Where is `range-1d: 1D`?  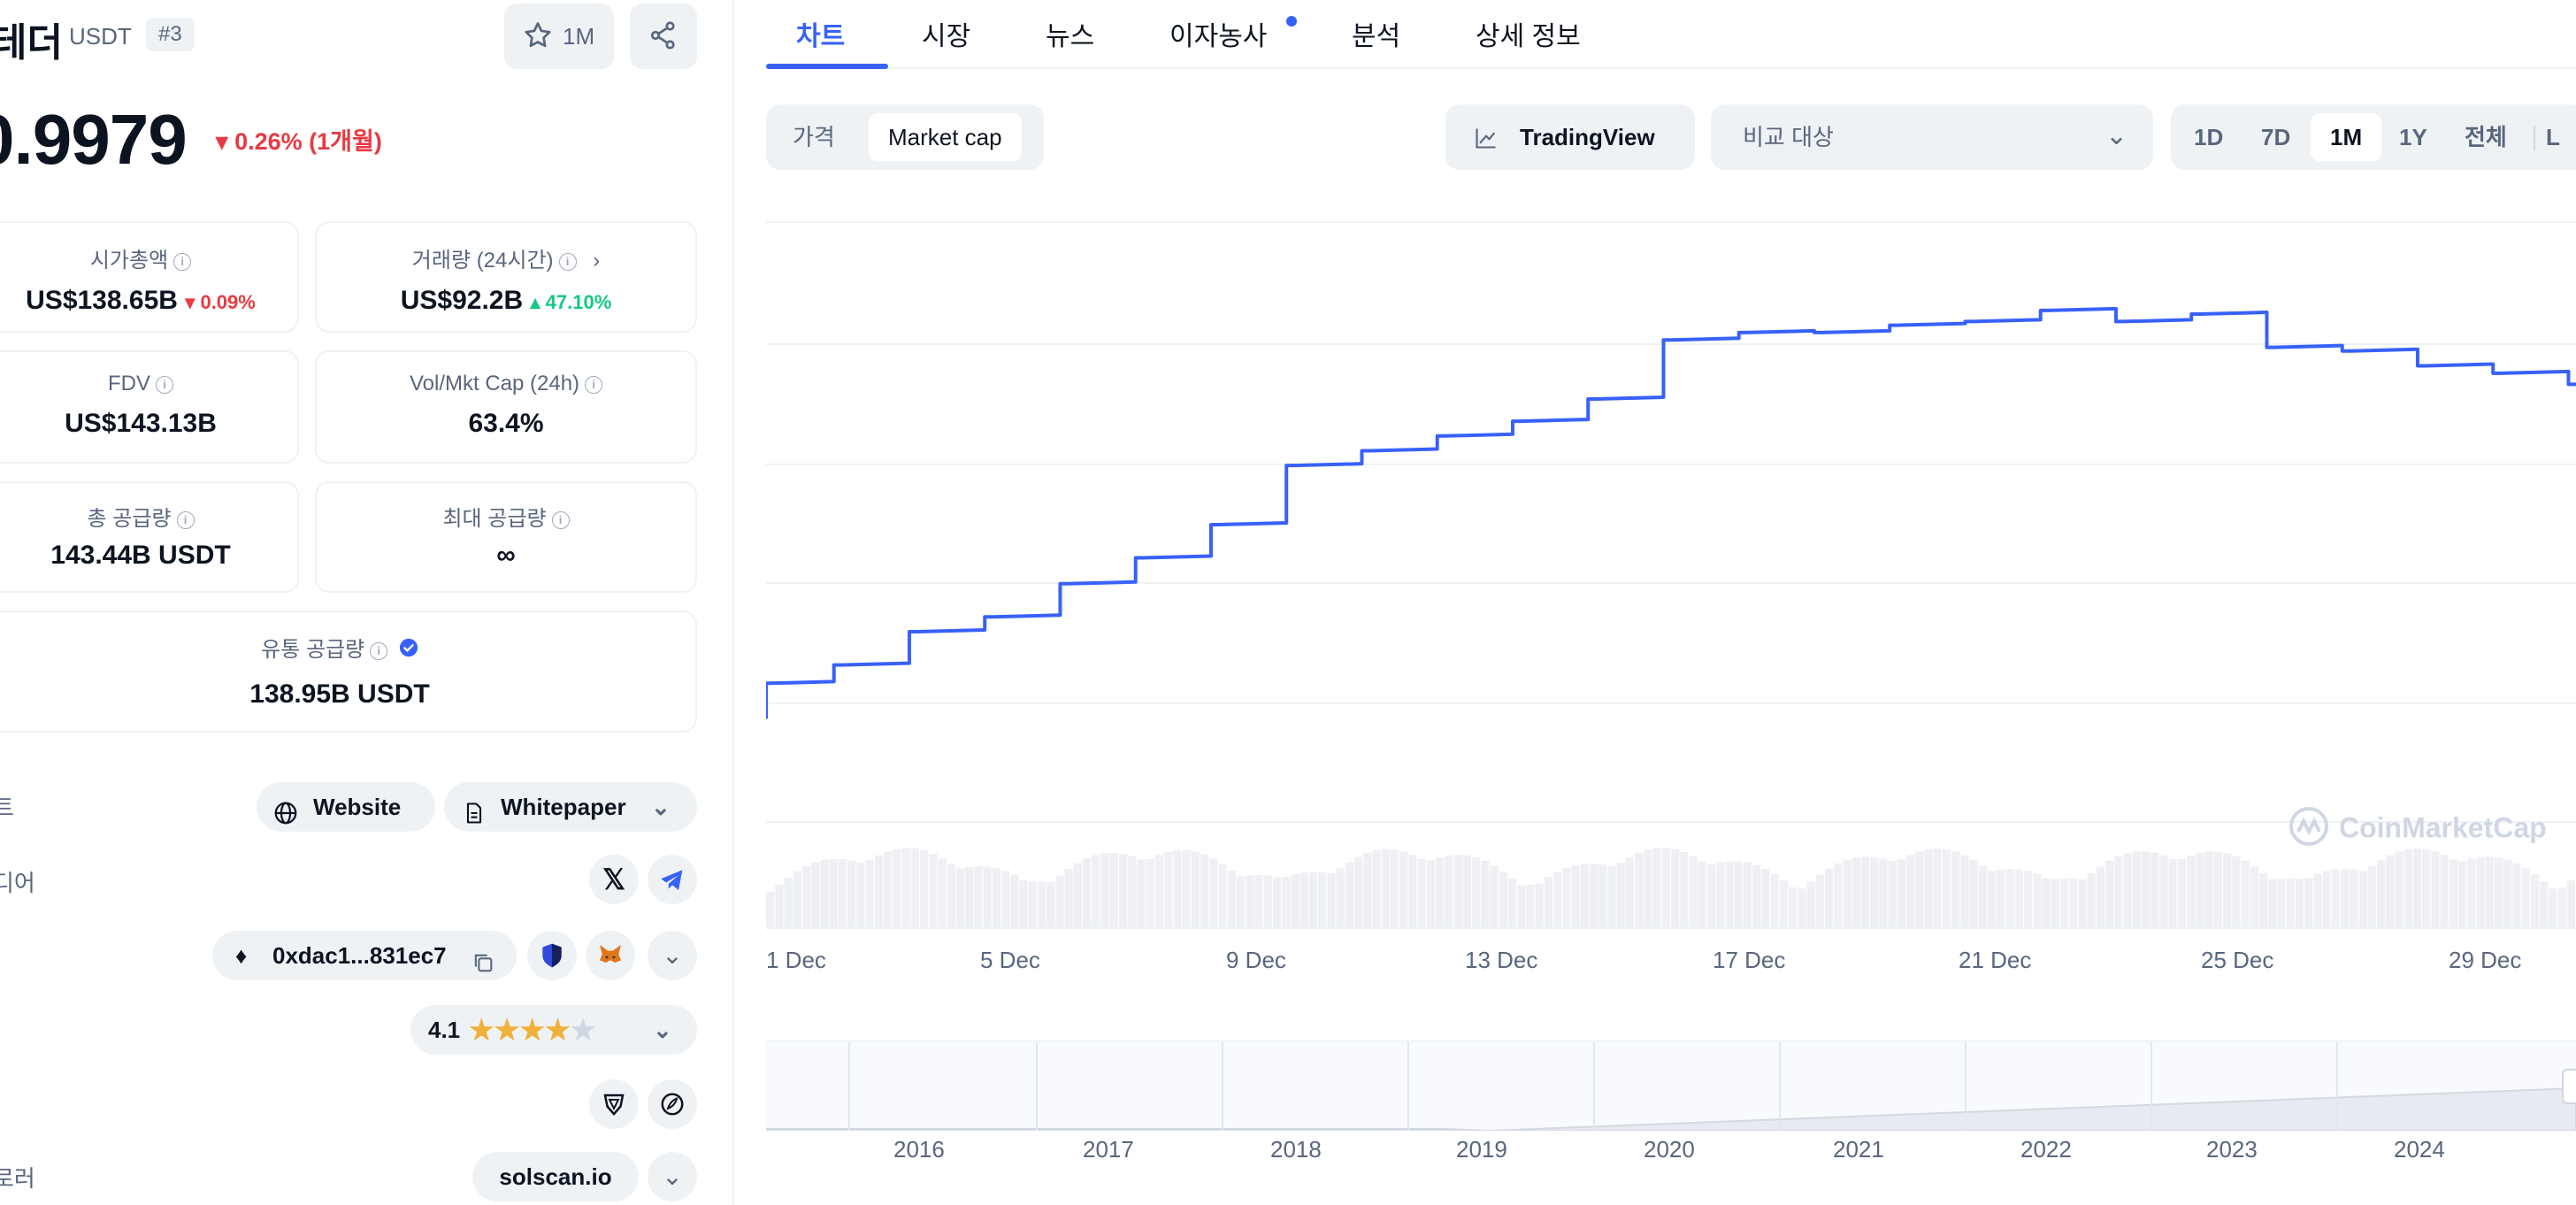
range-1d: 1D is located at coordinates (2209, 137).